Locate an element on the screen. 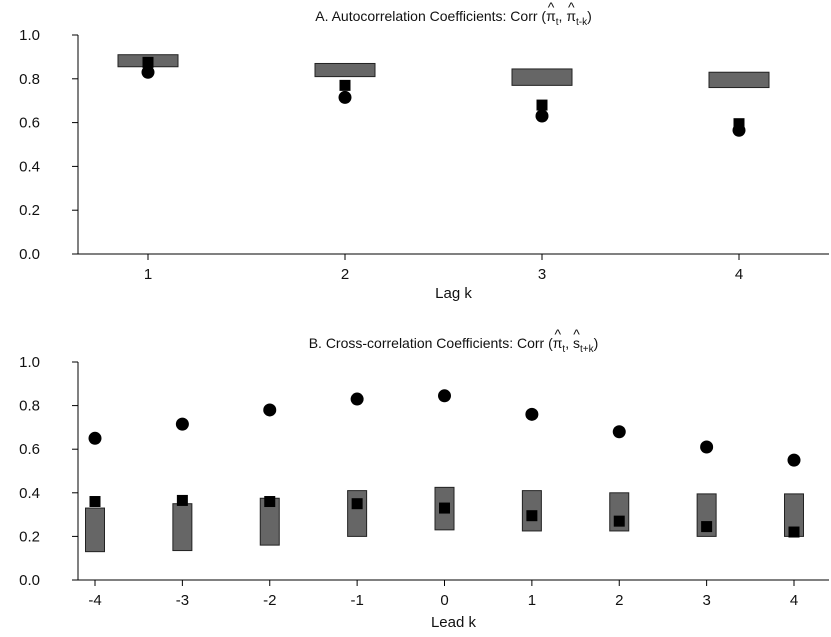  title-subscript-2: t+k is located at coordinates (587, 349).